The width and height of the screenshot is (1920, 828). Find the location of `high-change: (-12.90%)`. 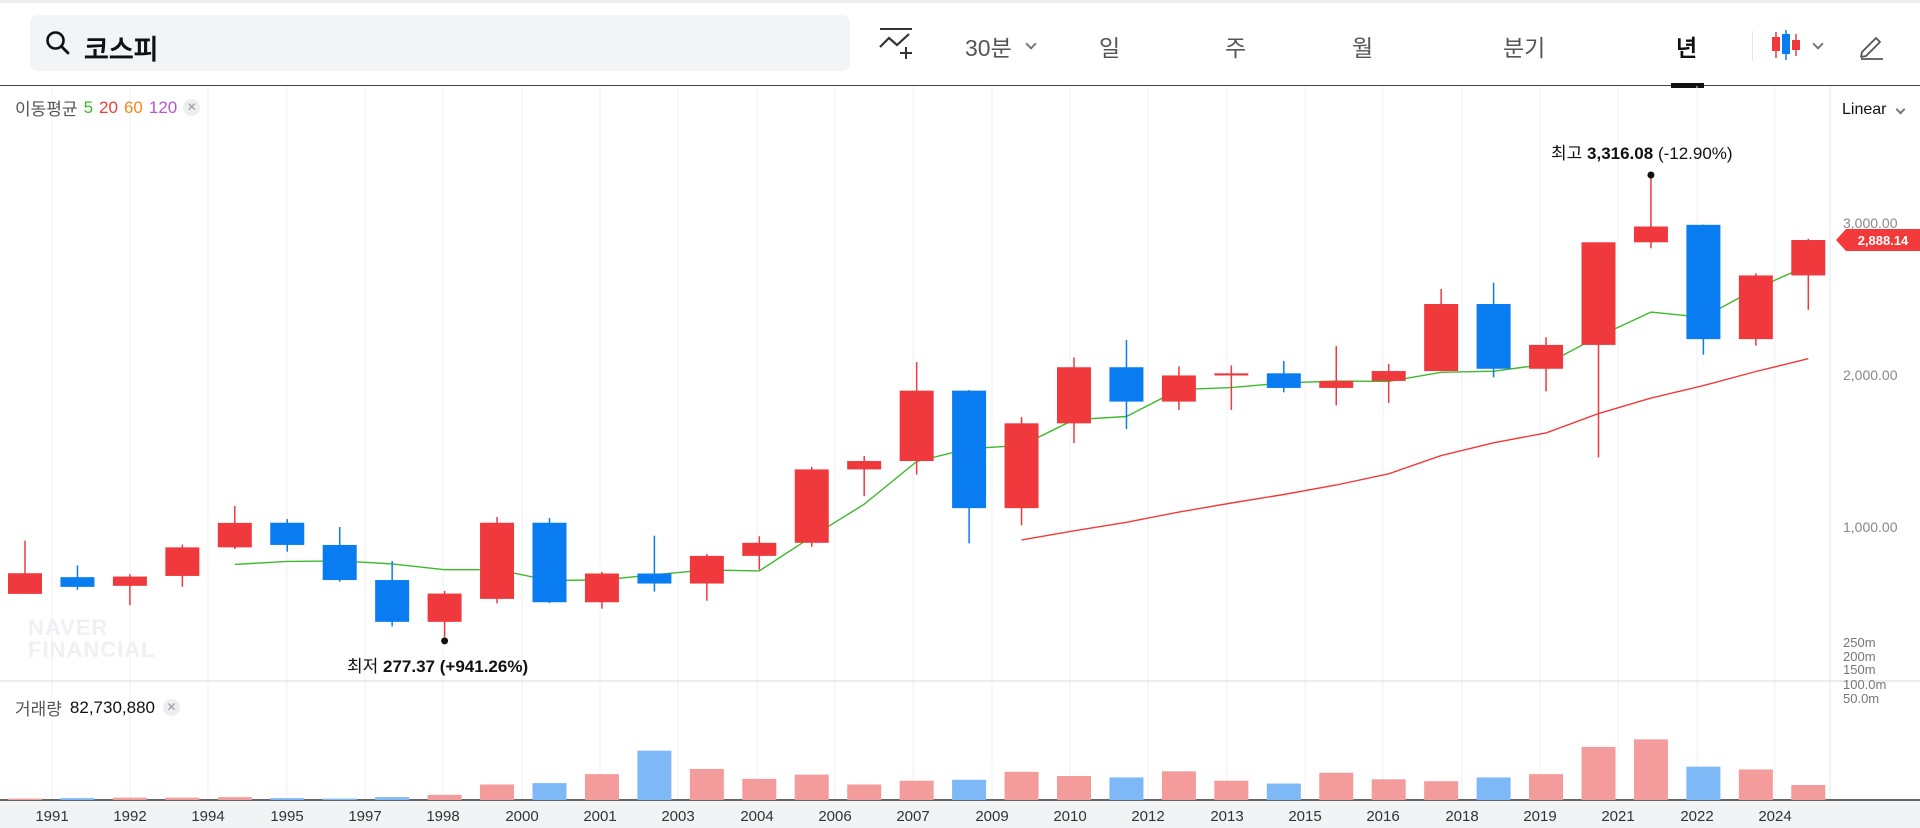

high-change: (-12.90%) is located at coordinates (1695, 153).